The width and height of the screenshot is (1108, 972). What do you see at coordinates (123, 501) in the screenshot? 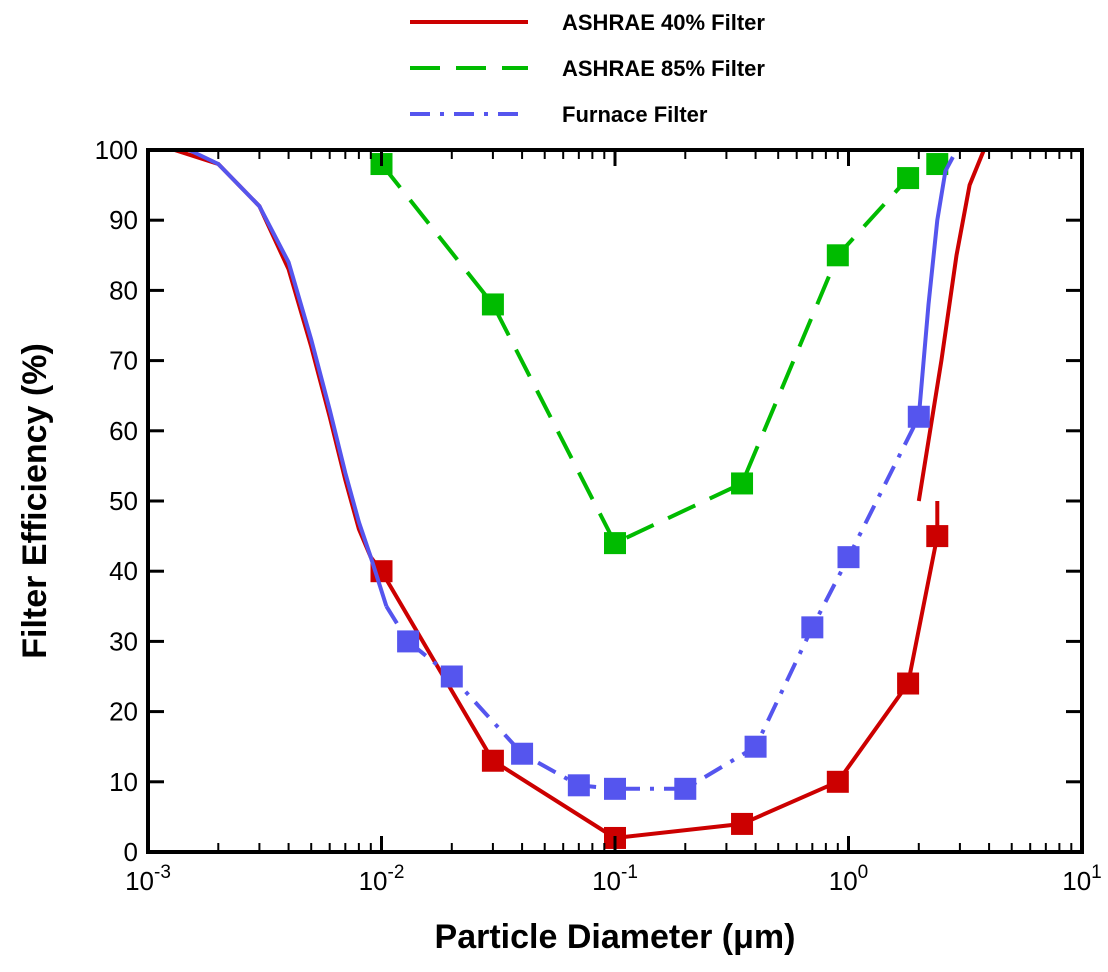
I see `y-tick-label: 50` at bounding box center [123, 501].